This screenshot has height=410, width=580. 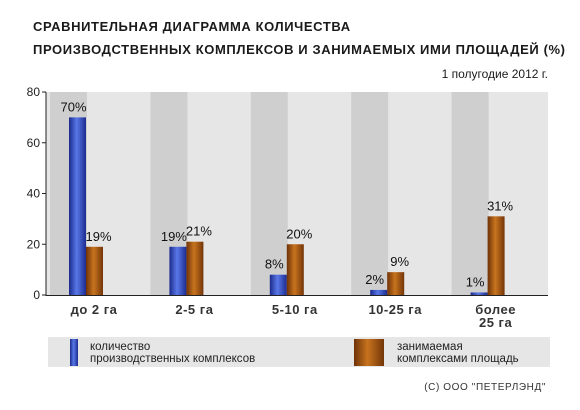 I want to click on legend-label: занимаемая, so click(x=430, y=347).